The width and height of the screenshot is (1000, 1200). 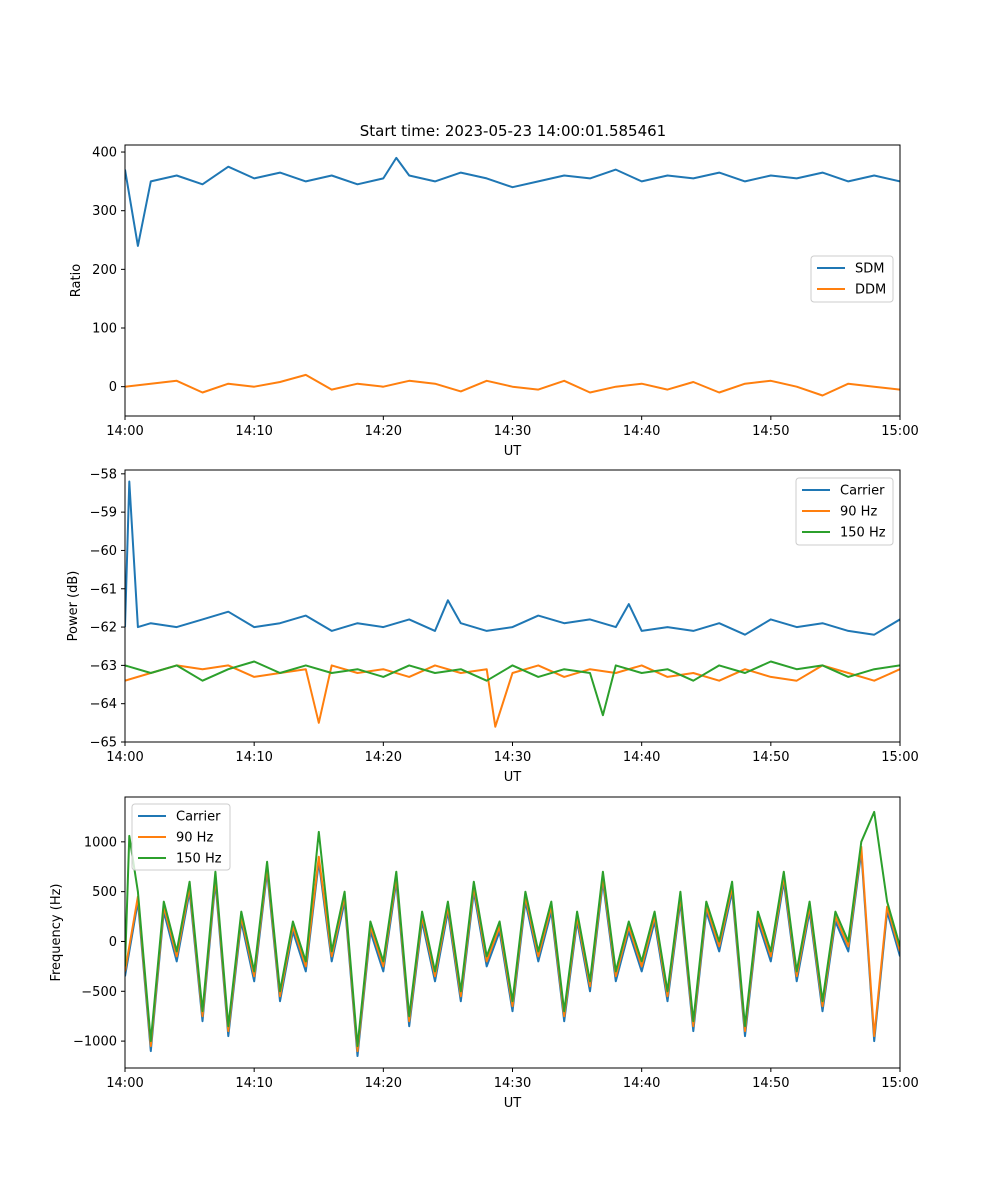 I want to click on chart-1-ytick-label: 200, so click(x=104, y=270).